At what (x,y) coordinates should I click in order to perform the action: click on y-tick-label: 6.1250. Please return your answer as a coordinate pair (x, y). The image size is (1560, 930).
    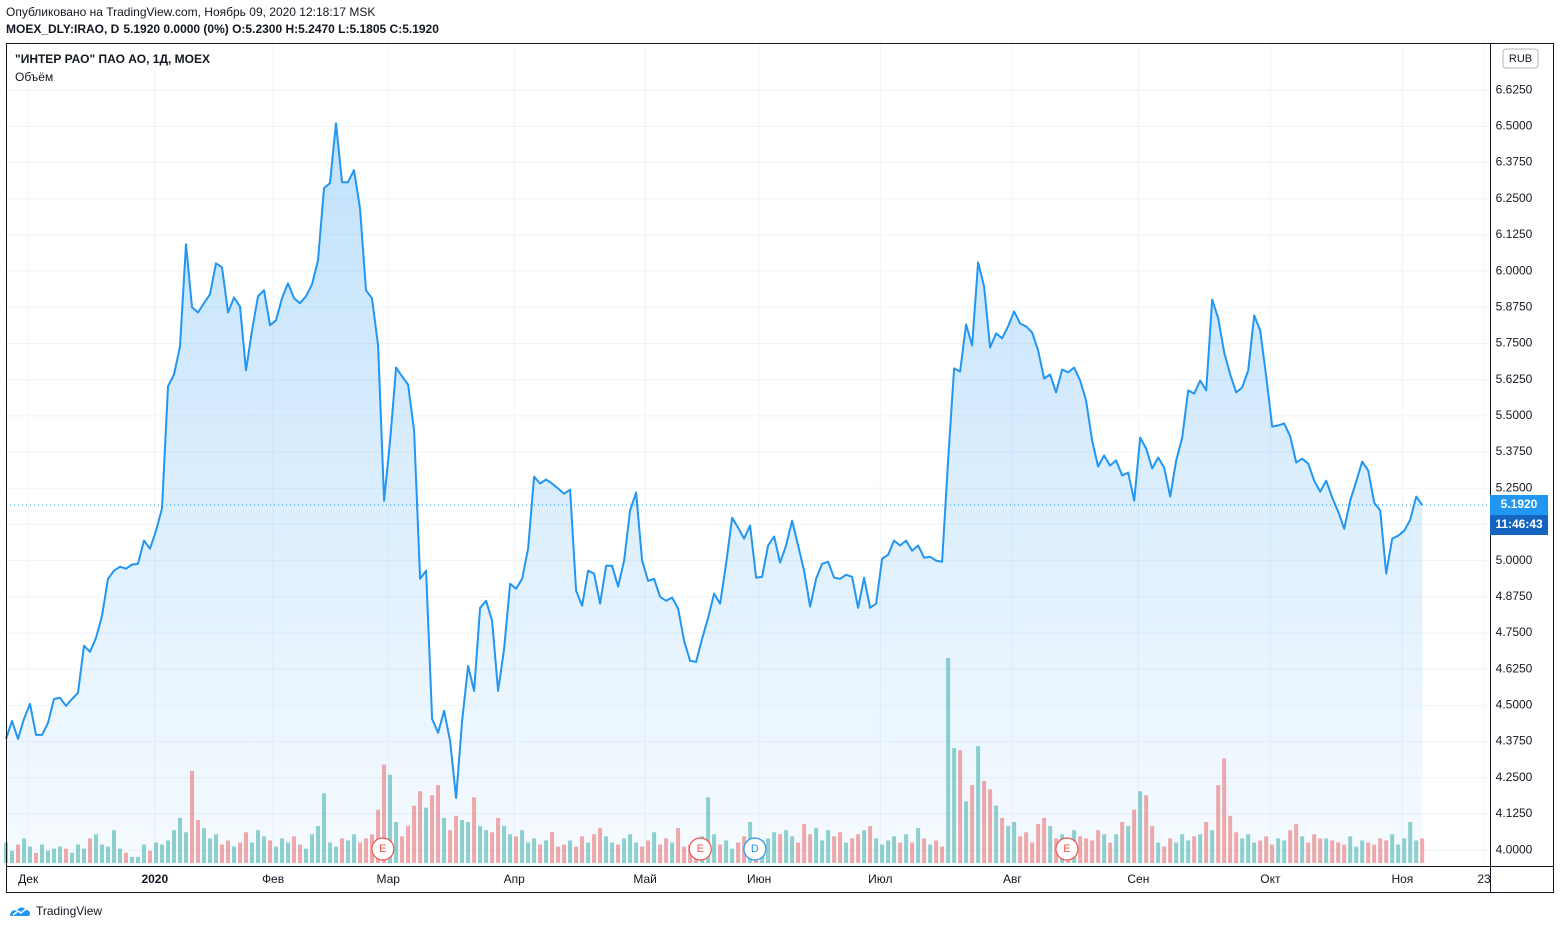
    Looking at the image, I should click on (1514, 234).